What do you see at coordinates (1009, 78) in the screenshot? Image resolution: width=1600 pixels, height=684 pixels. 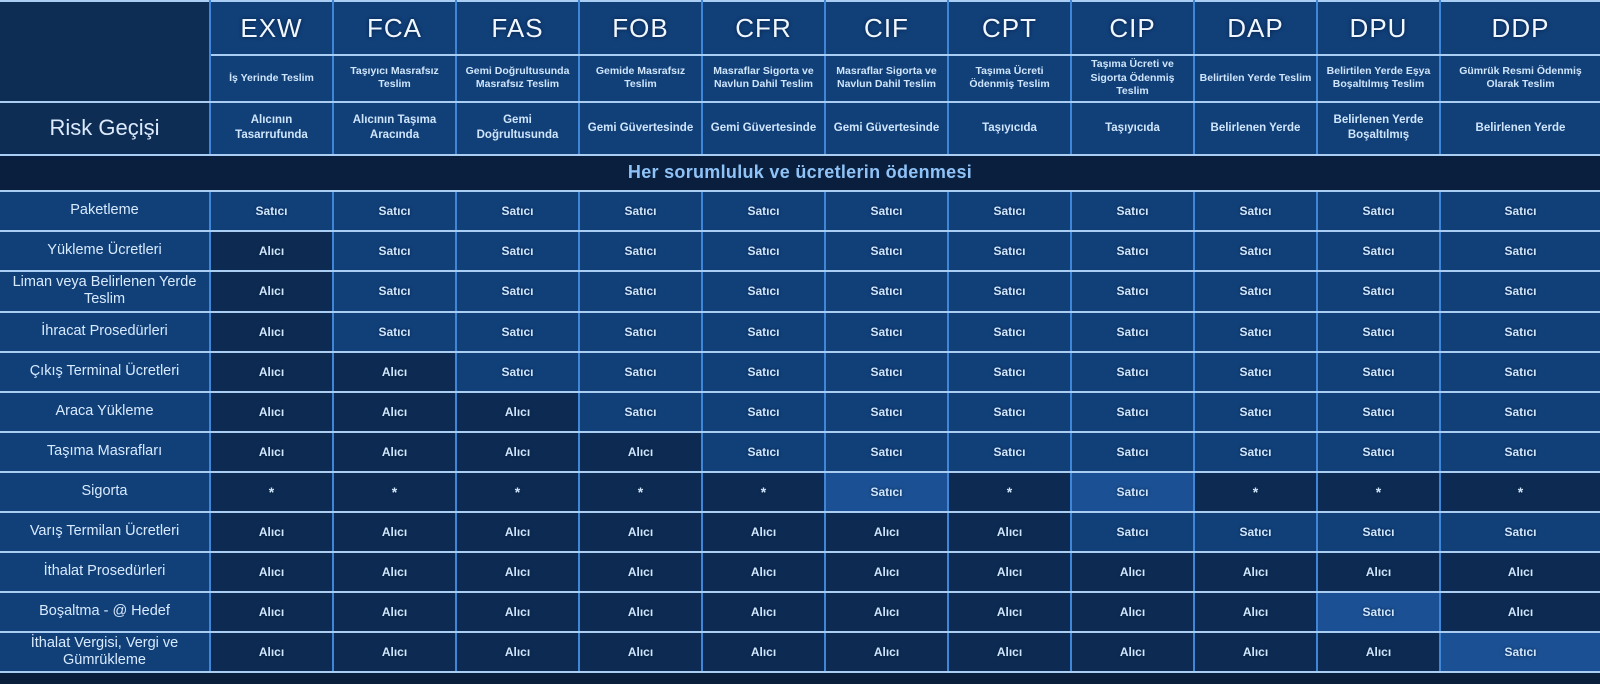 I see `column-description-cpt: Taşıma Ücreti Ödenmiş Teslim` at bounding box center [1009, 78].